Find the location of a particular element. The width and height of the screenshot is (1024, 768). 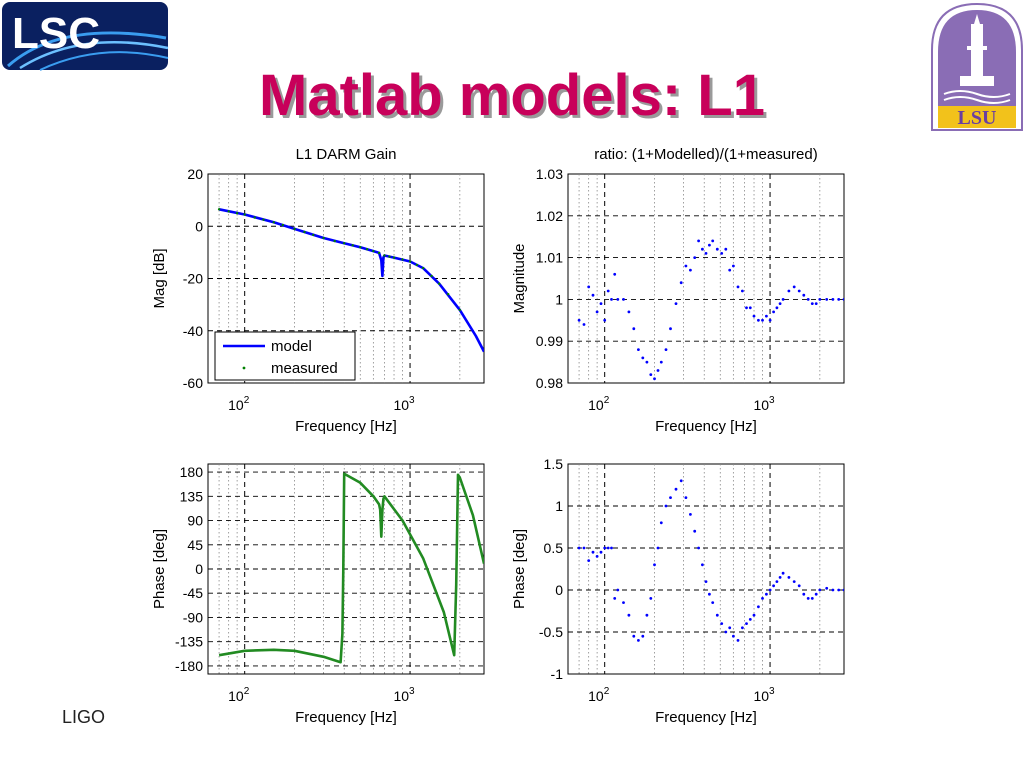

lsu-logo-text: LSU is located at coordinates (977, 118).